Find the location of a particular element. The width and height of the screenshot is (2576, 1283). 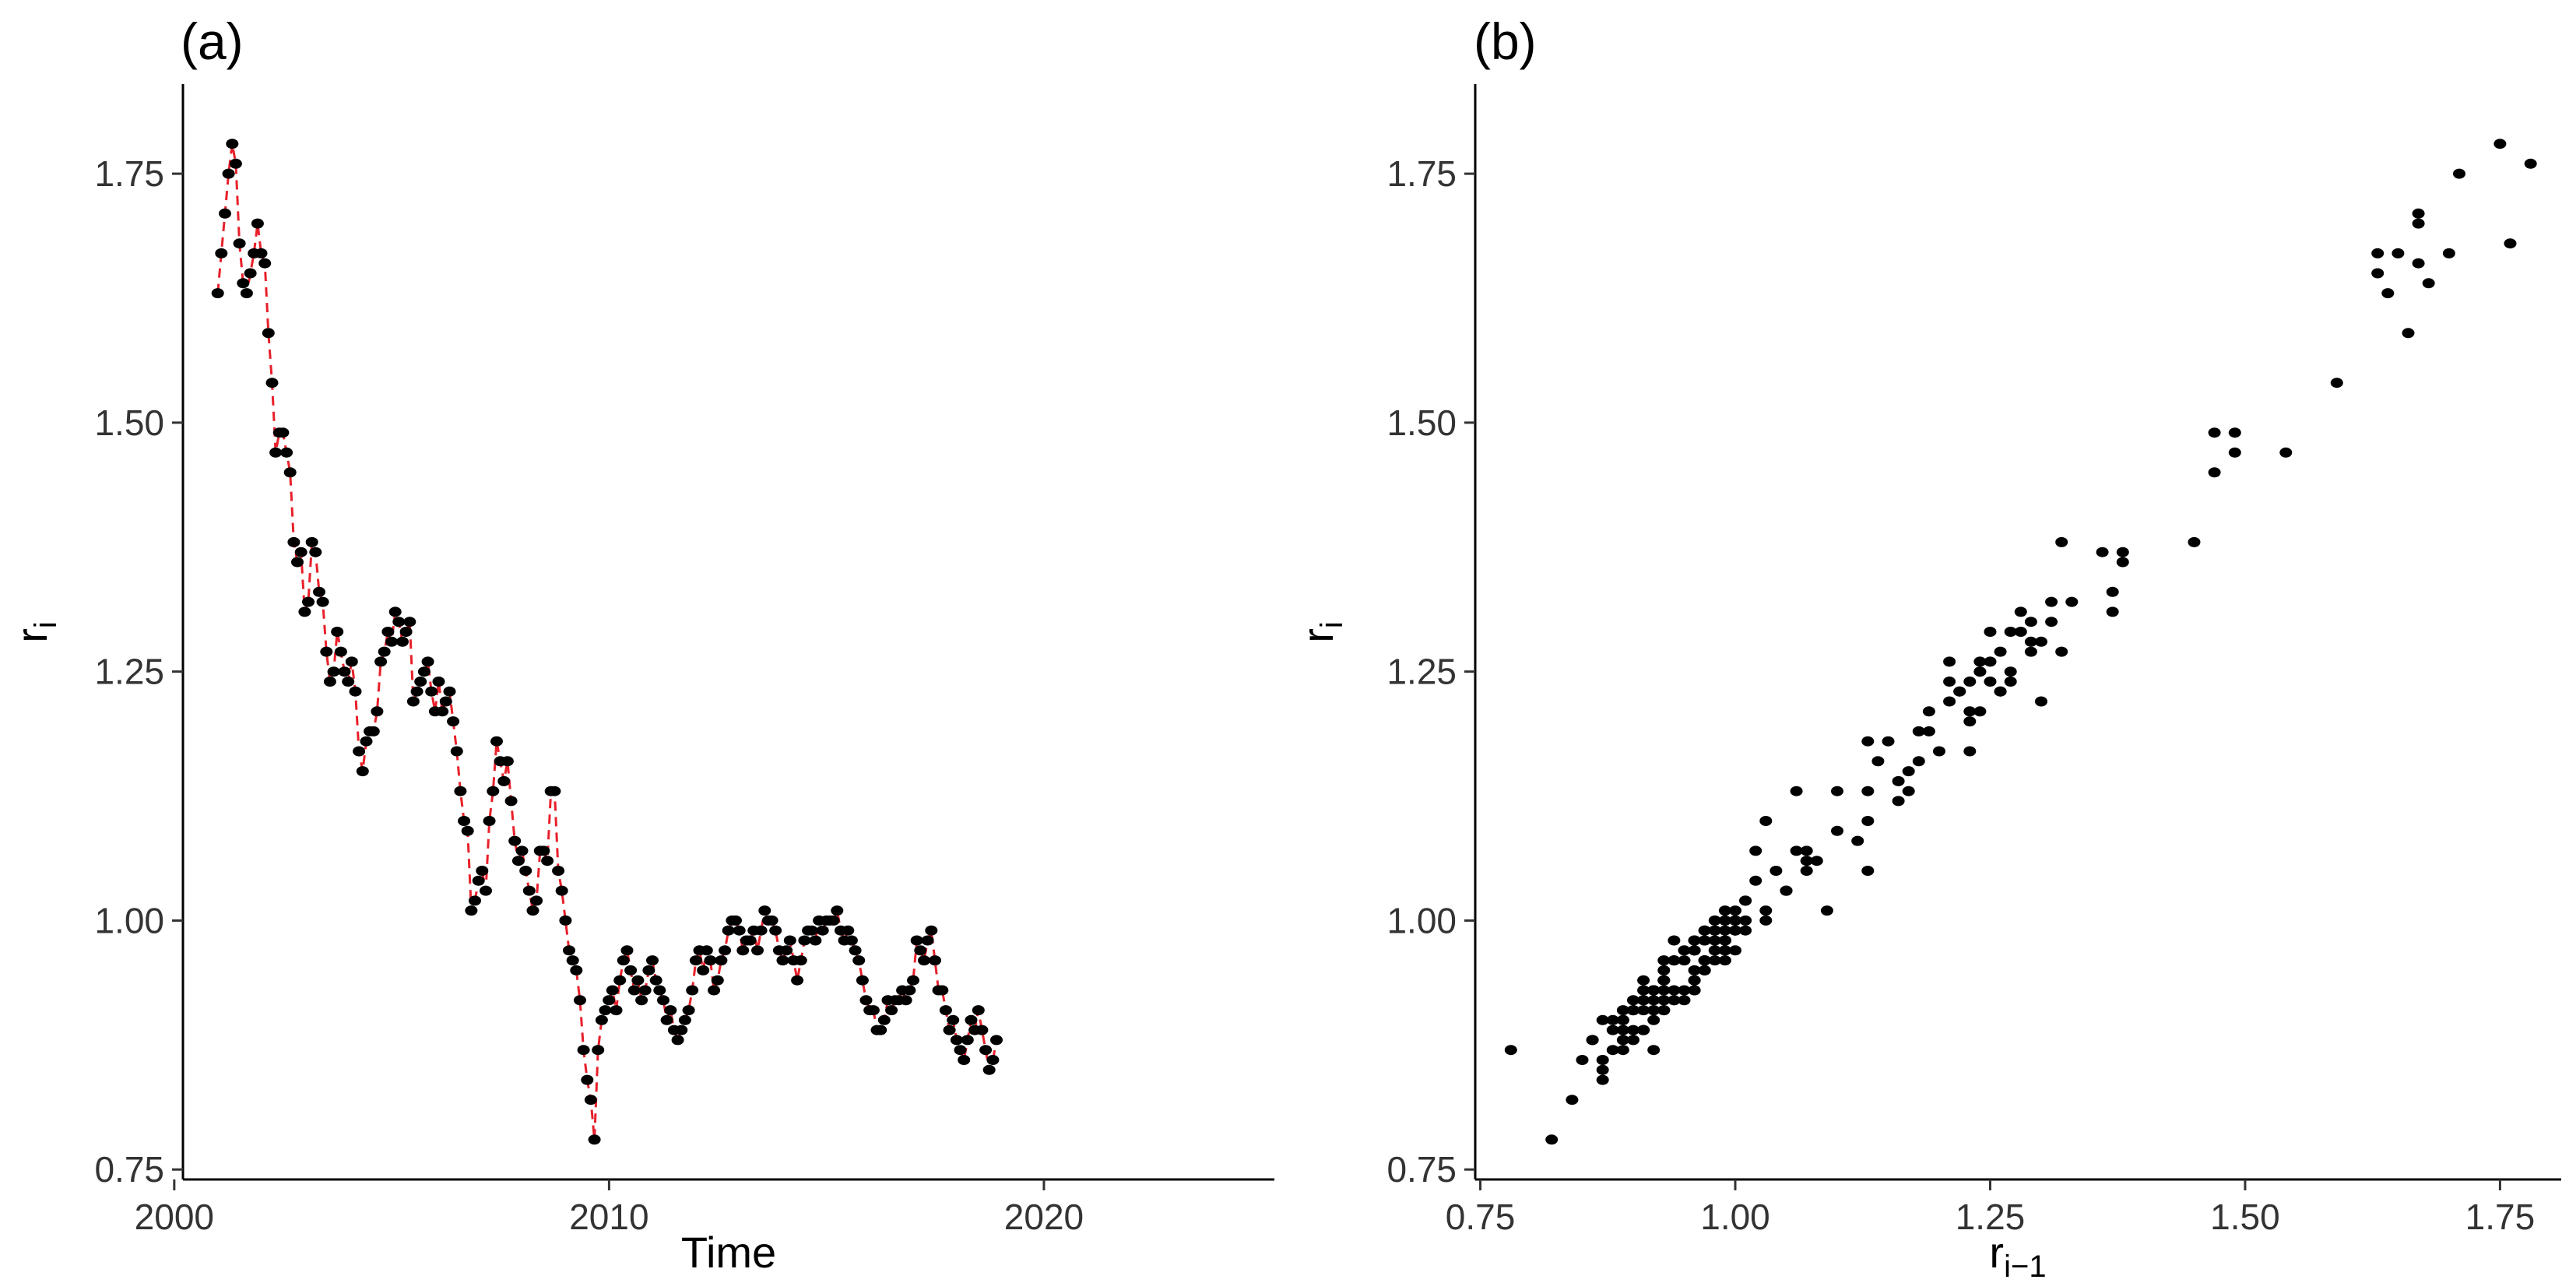

panel-a-y-tick-label: 0.75 is located at coordinates (129, 1169).